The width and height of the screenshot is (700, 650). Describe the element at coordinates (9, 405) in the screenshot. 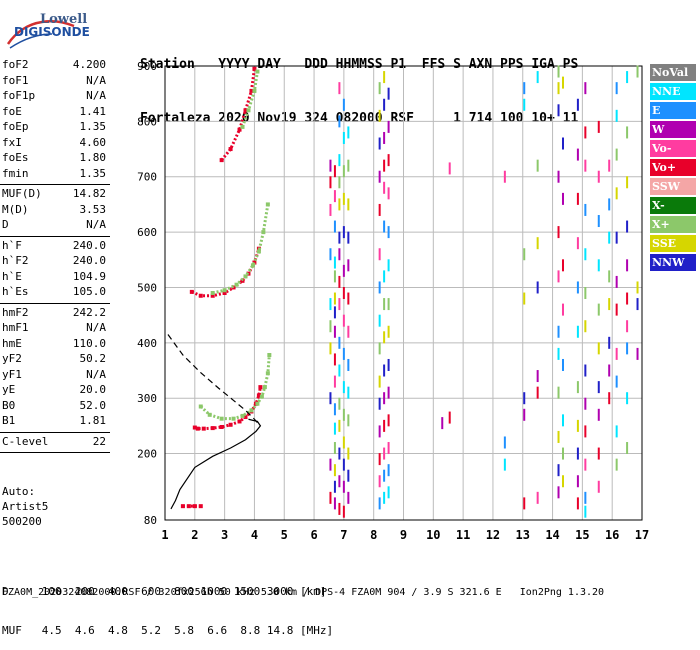

I see `param-label: B0` at that location.